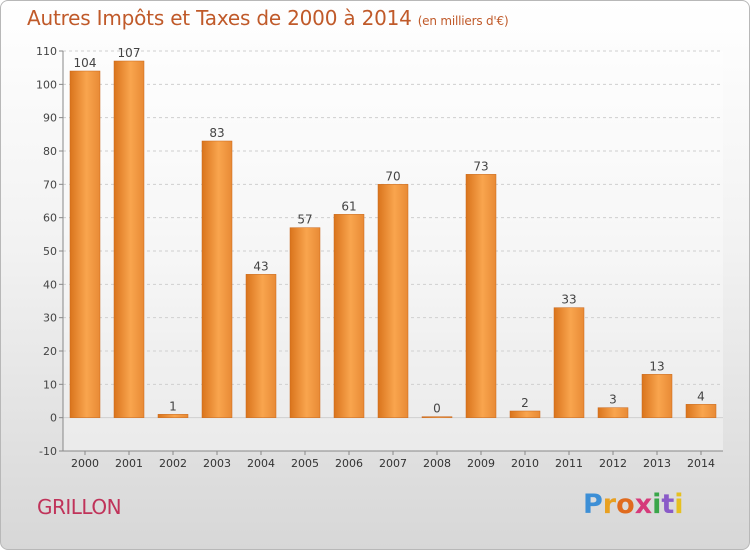  I want to click on x-tick-label: 2003, so click(217, 463).